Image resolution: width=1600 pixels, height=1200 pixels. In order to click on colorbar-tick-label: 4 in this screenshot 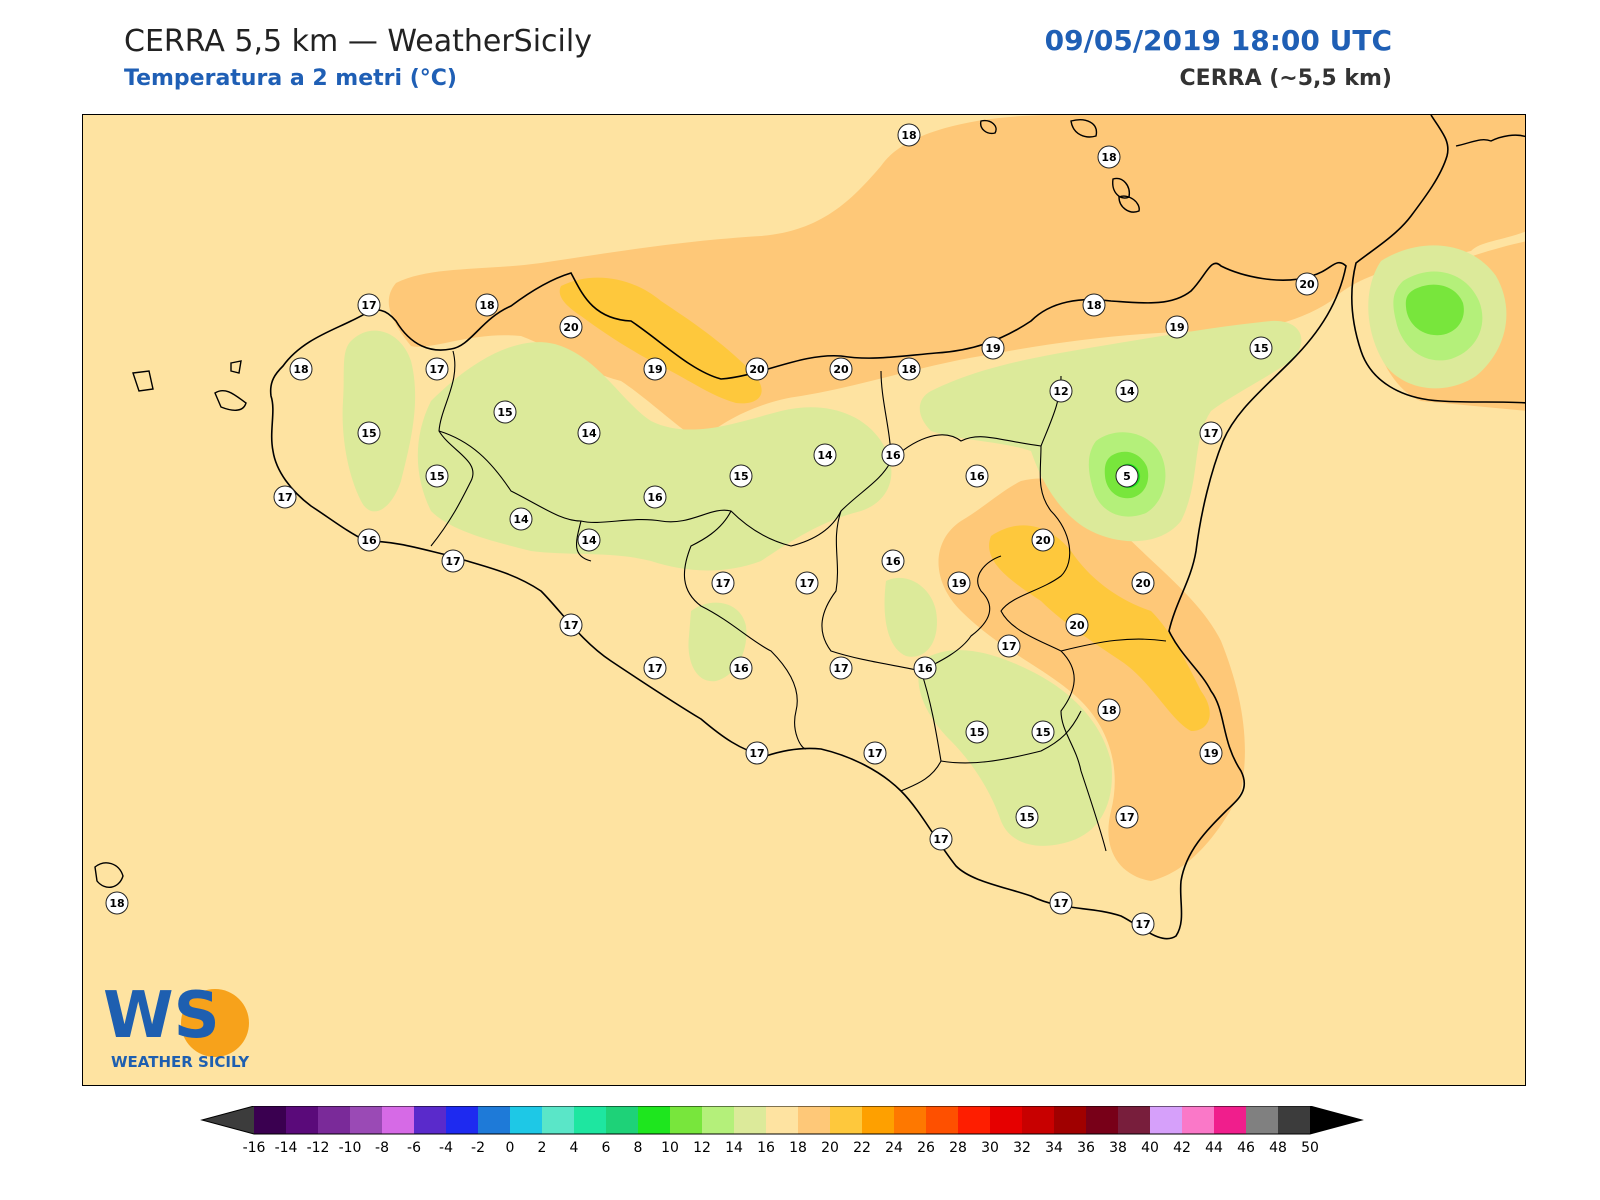, I will do `click(574, 1148)`.